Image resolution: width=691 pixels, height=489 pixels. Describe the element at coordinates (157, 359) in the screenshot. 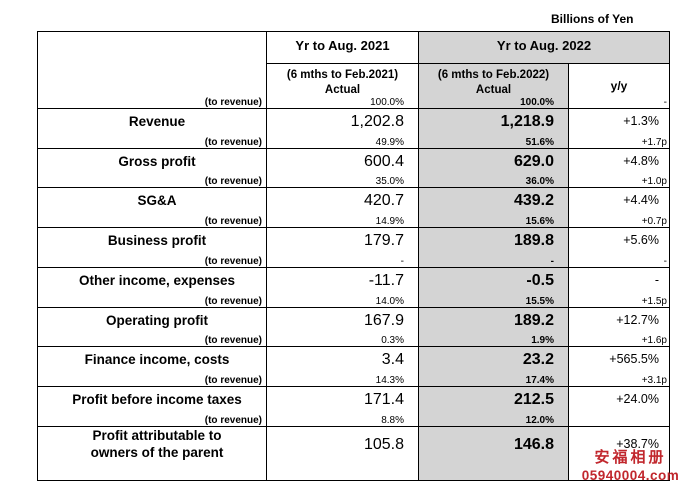

I see `row-label: Finance income, costs` at that location.